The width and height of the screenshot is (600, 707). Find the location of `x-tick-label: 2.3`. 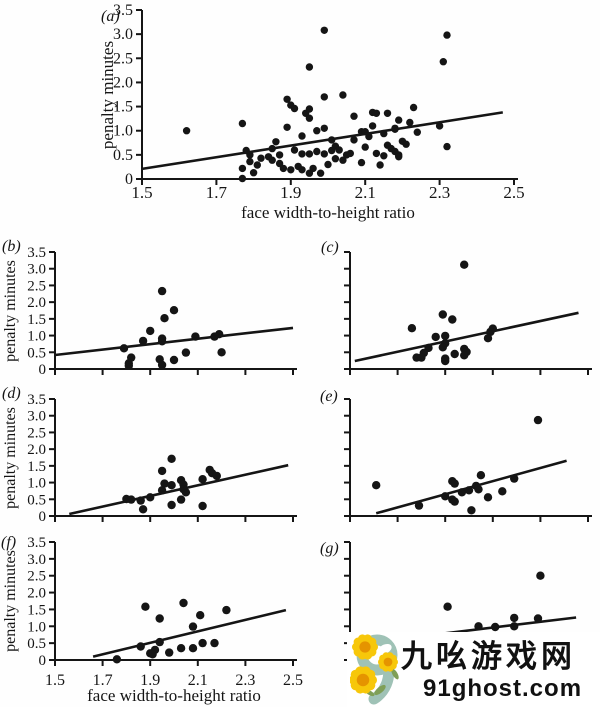

x-tick-label: 2.3 is located at coordinates (245, 680).